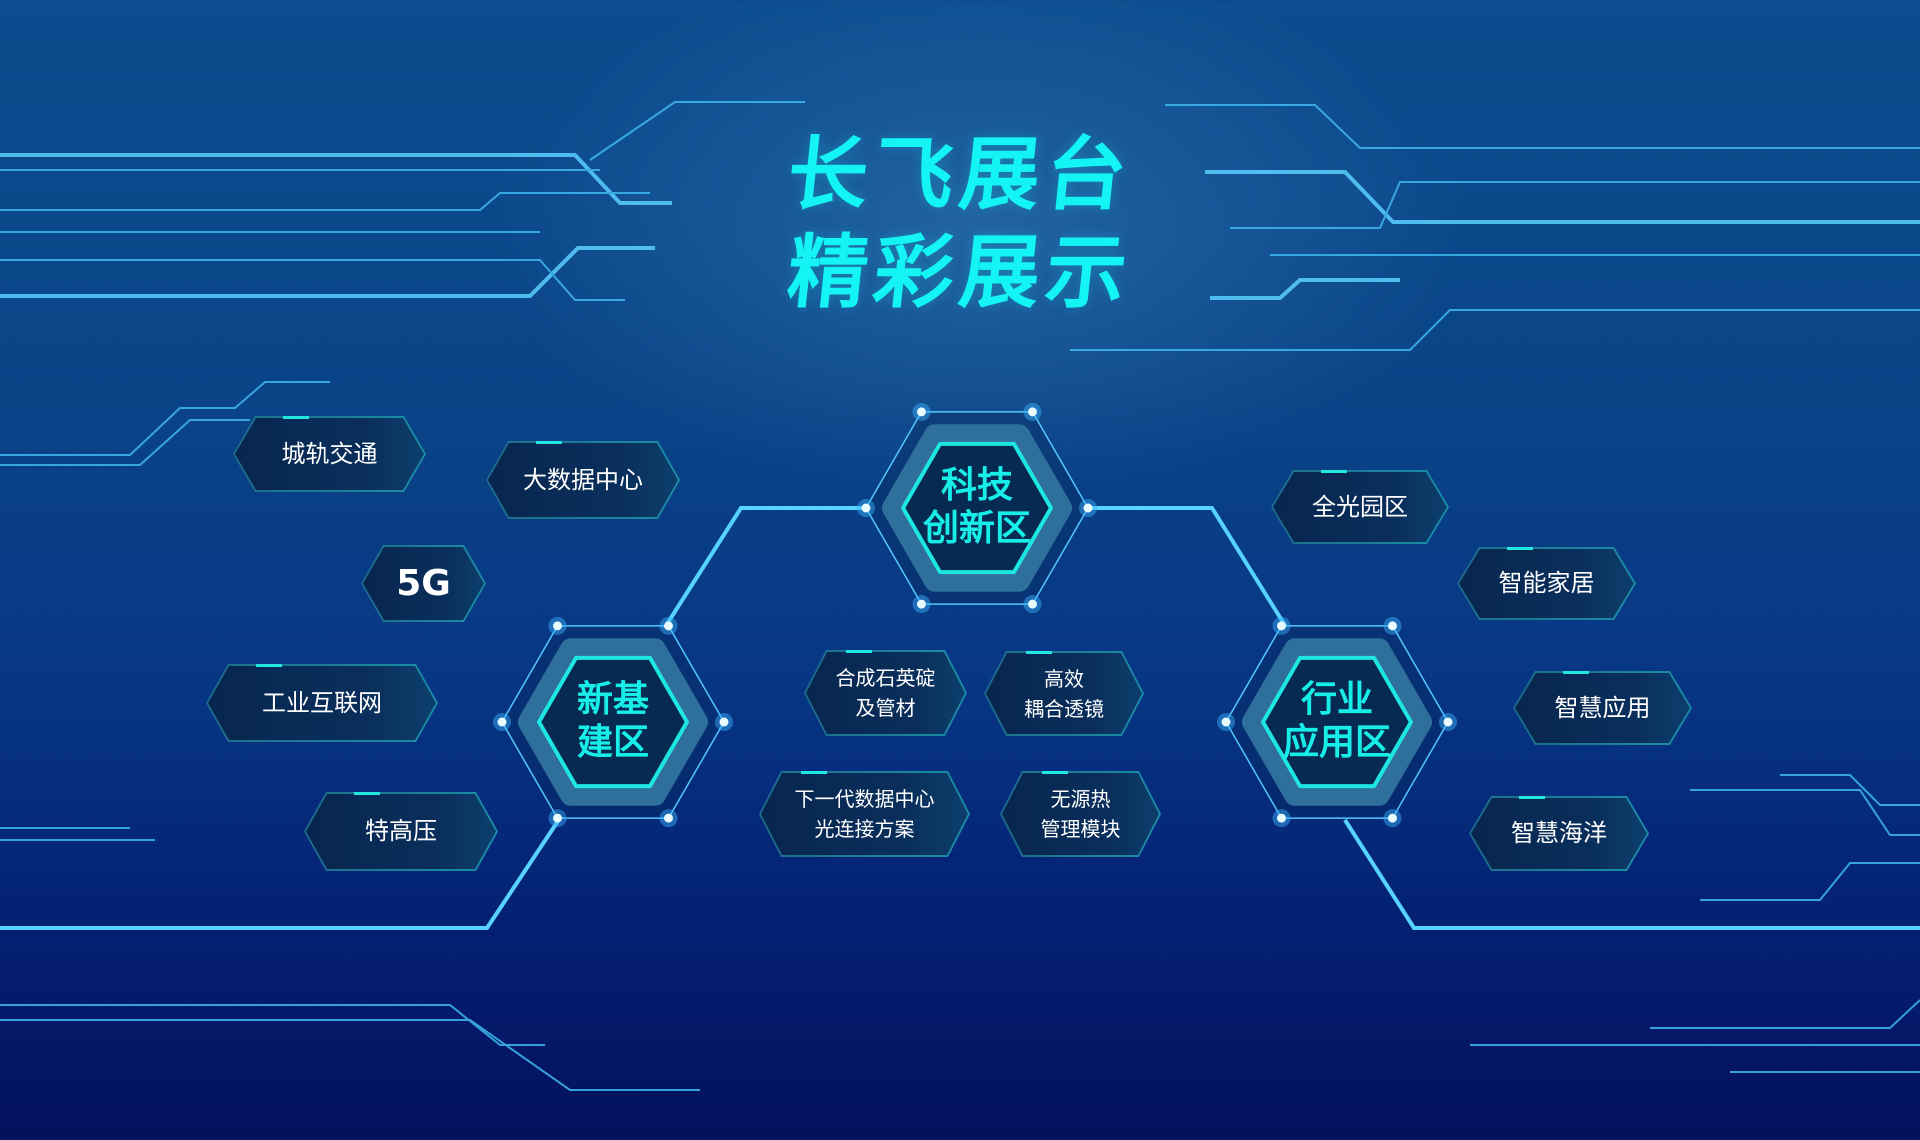 The width and height of the screenshot is (1920, 1140). I want to click on hub-industry-application: 行业 应用区, so click(1337, 721).